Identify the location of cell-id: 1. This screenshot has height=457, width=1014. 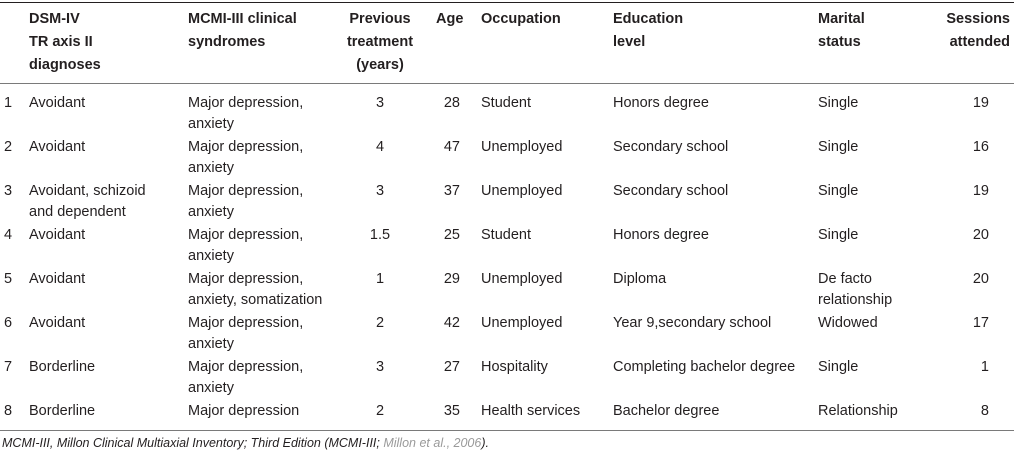
(8, 103).